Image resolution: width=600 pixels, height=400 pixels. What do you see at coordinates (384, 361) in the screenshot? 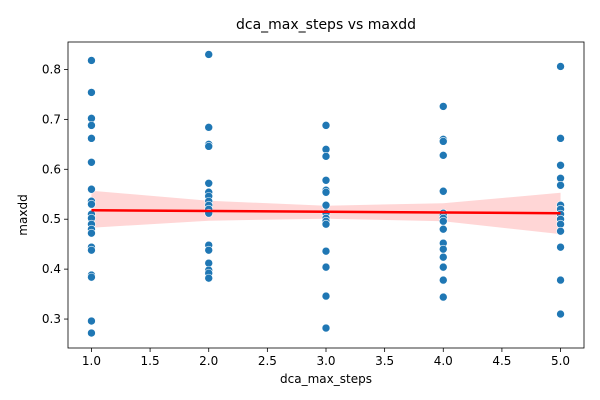
I see `x-tick-label: 3.5` at bounding box center [384, 361].